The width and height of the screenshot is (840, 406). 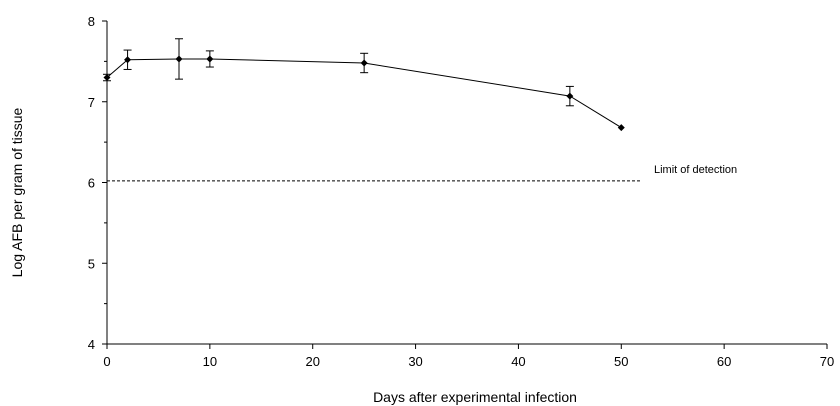 What do you see at coordinates (106, 361) in the screenshot?
I see `x-tick-label: 0` at bounding box center [106, 361].